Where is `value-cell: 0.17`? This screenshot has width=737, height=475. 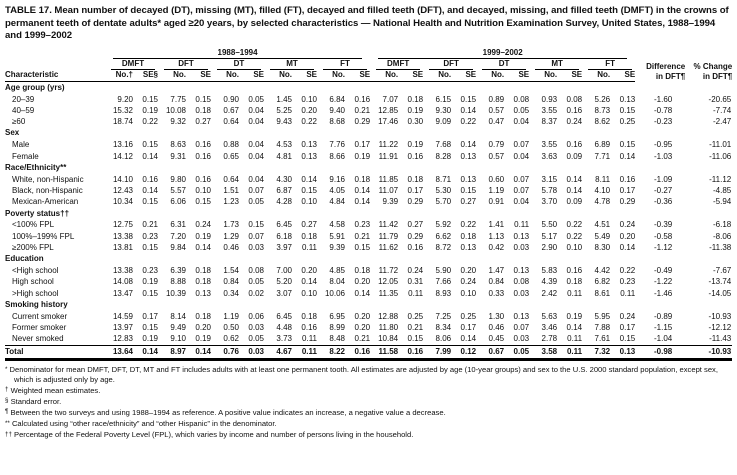
value-cell: 0.17 is located at coordinates (468, 328).